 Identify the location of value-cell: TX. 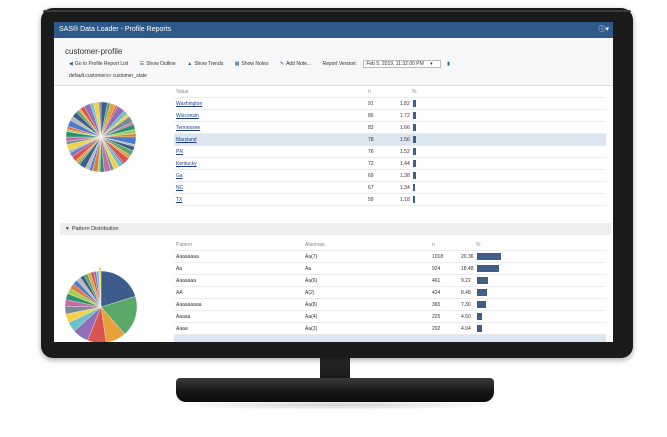
(179, 200).